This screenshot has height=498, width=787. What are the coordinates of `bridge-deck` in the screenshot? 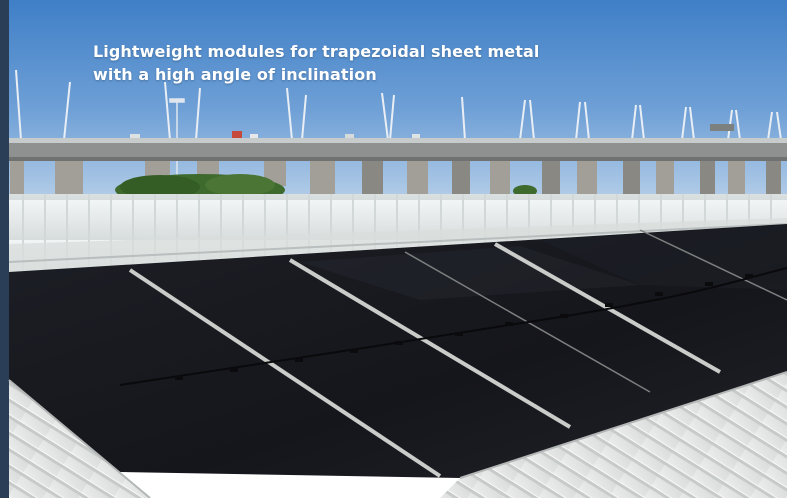 It's located at (398, 142).